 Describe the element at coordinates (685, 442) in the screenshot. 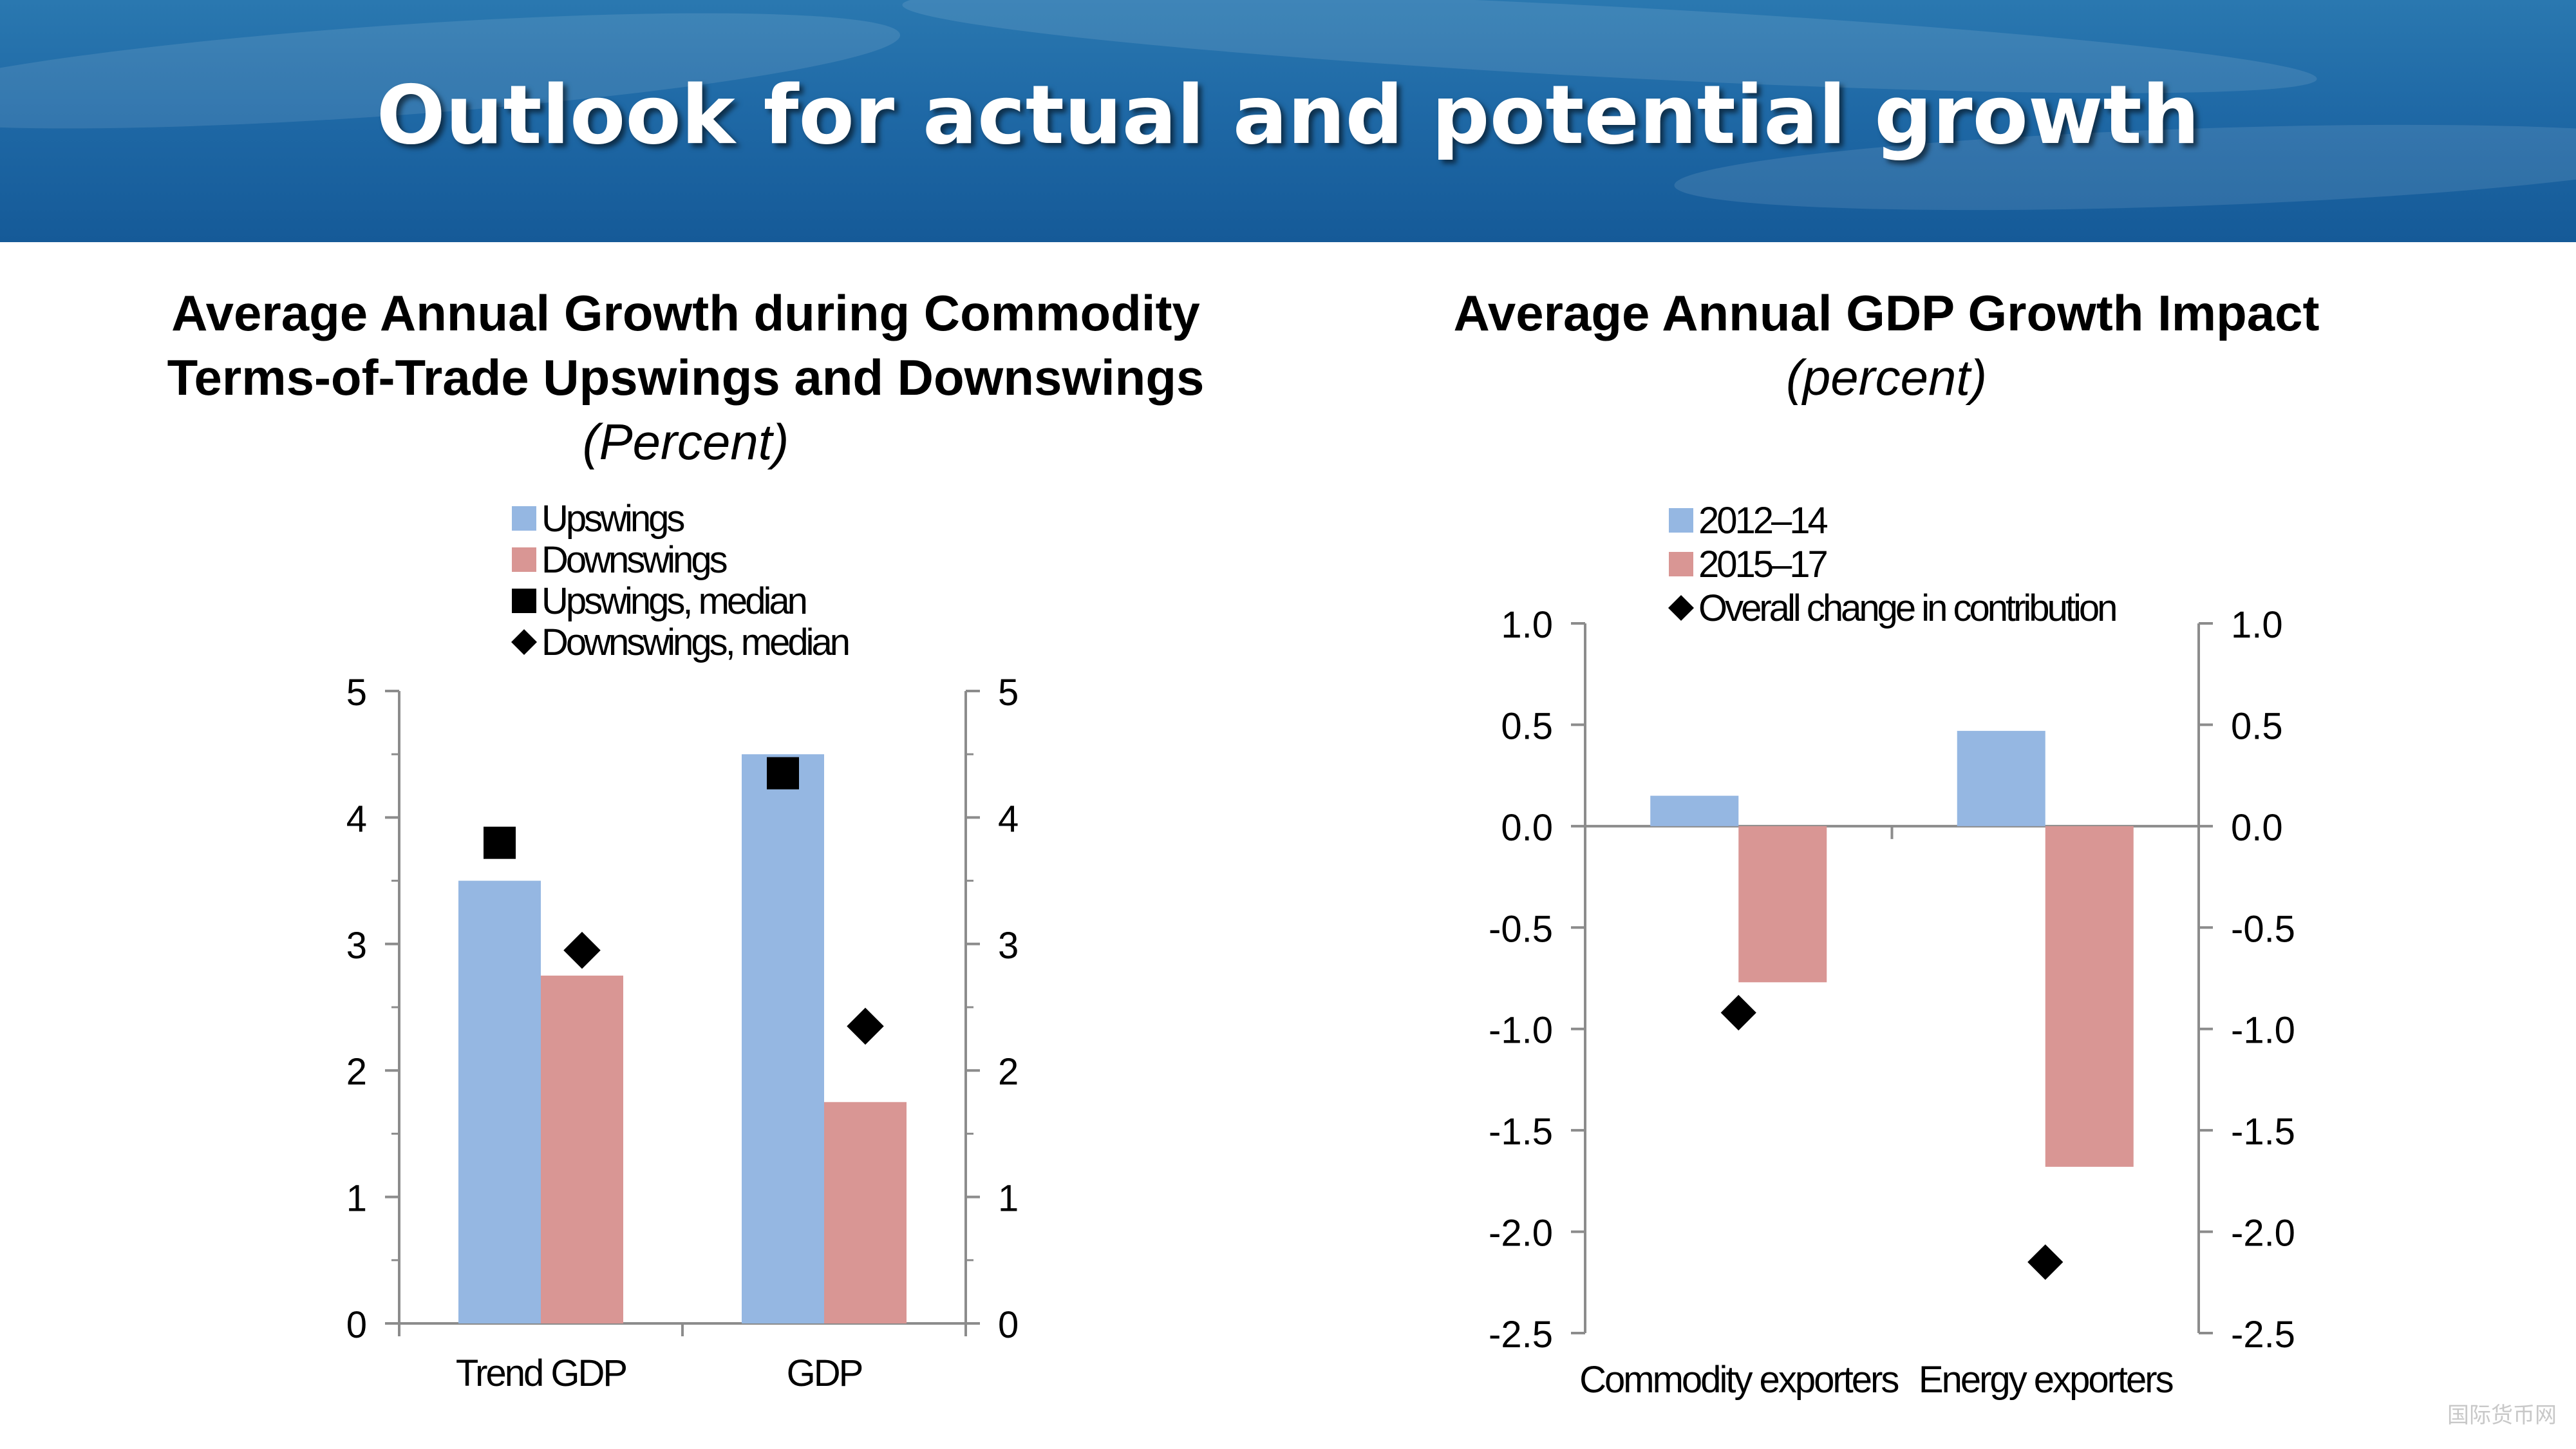

I see `left-chart-unit: (Percent)` at that location.